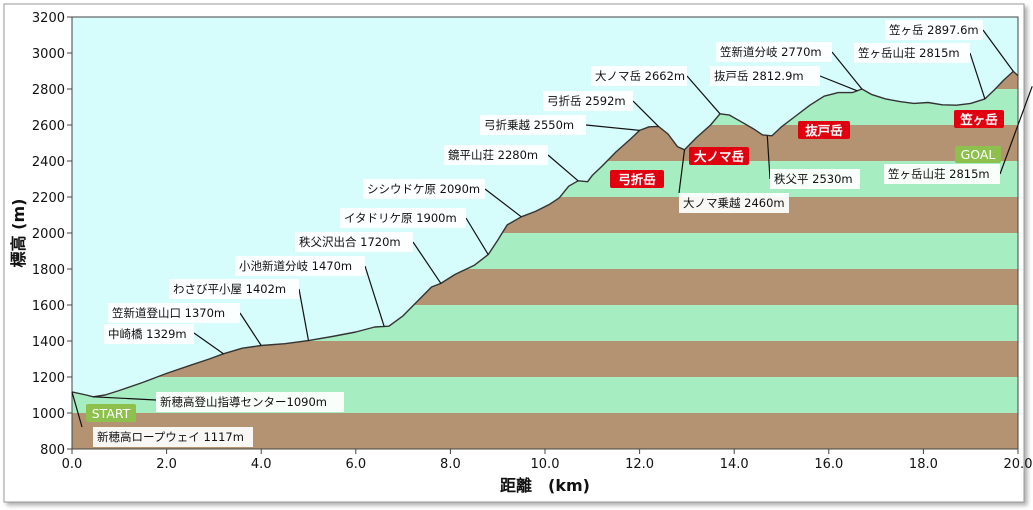 The width and height of the screenshot is (1033, 510). What do you see at coordinates (640, 76) in the screenshot?
I see `waypoint-label: 大ノマ岳 2662m` at bounding box center [640, 76].